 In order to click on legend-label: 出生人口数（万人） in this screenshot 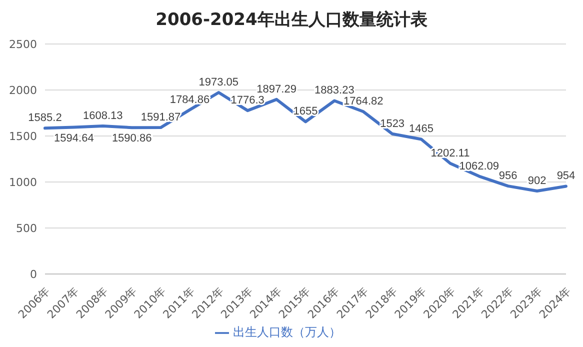, I will do `click(287, 332)`.